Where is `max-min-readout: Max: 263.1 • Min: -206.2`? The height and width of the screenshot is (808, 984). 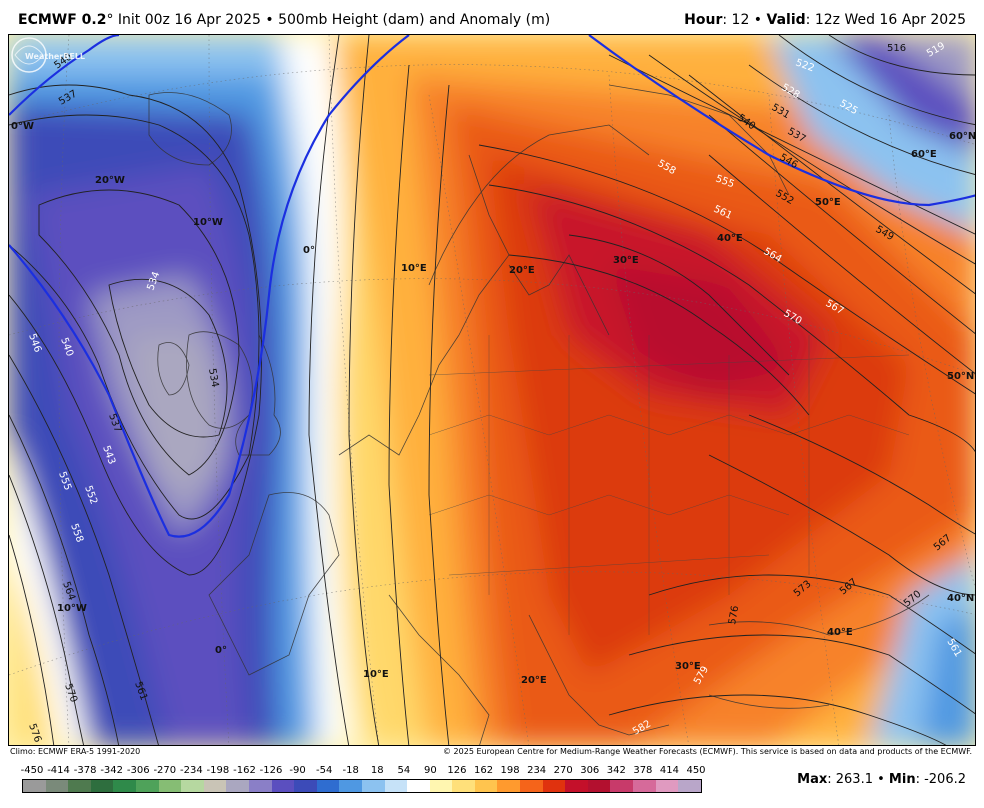 max-min-readout: Max: 263.1 • Min: -206.2 is located at coordinates (881, 779).